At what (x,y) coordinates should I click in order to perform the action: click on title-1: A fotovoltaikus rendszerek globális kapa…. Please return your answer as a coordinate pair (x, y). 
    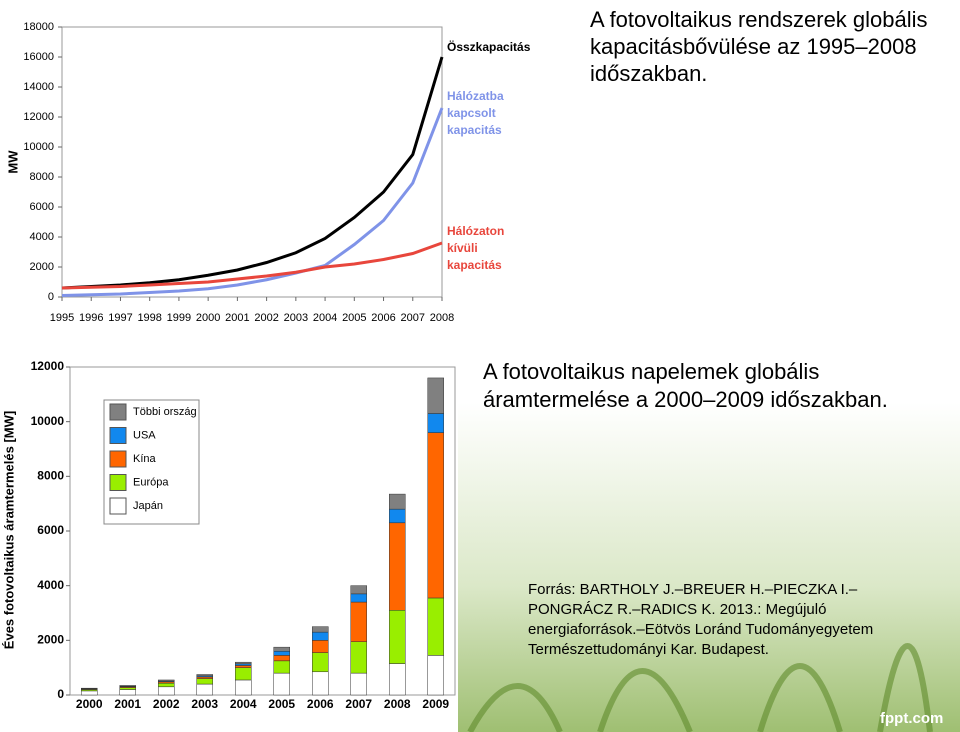
    Looking at the image, I should click on (759, 46).